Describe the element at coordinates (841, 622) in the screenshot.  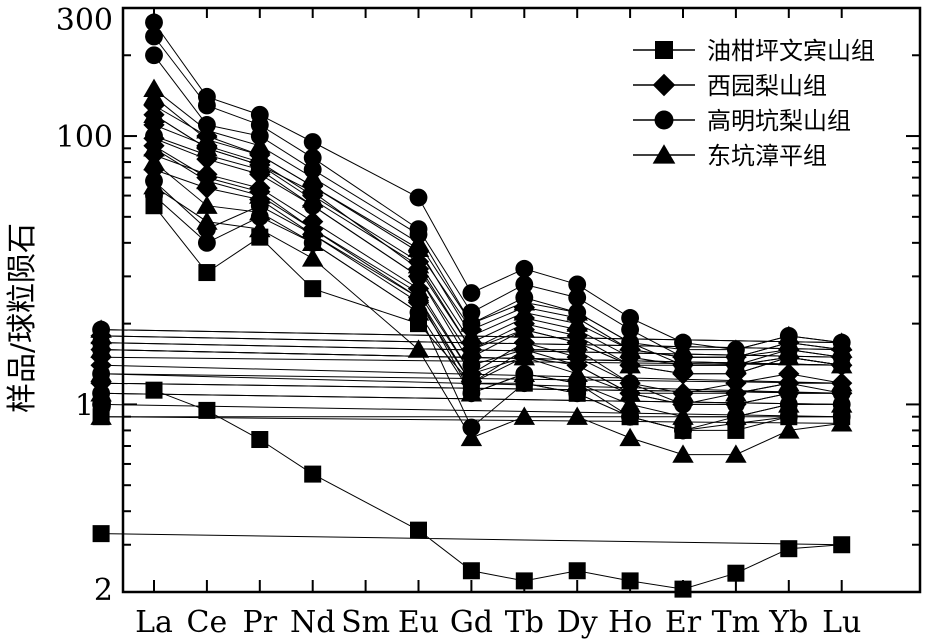
I see `x-tick-label: Lu` at that location.